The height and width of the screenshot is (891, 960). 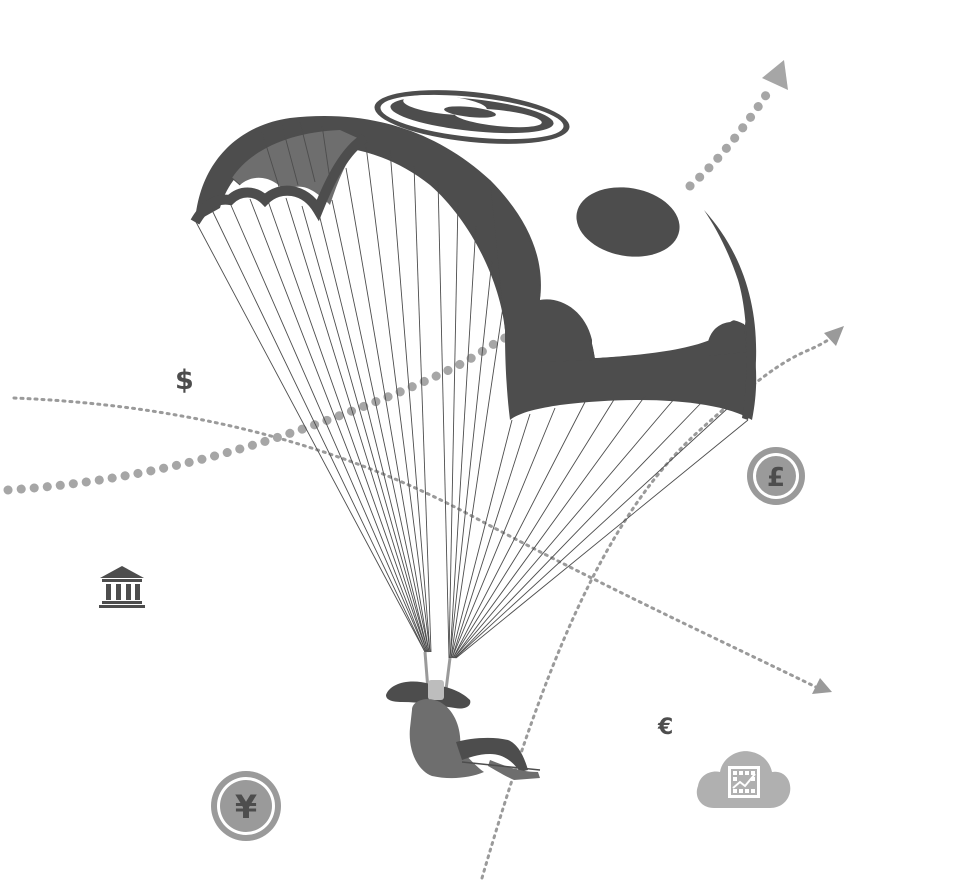 I want to click on pilot, so click(x=463, y=715).